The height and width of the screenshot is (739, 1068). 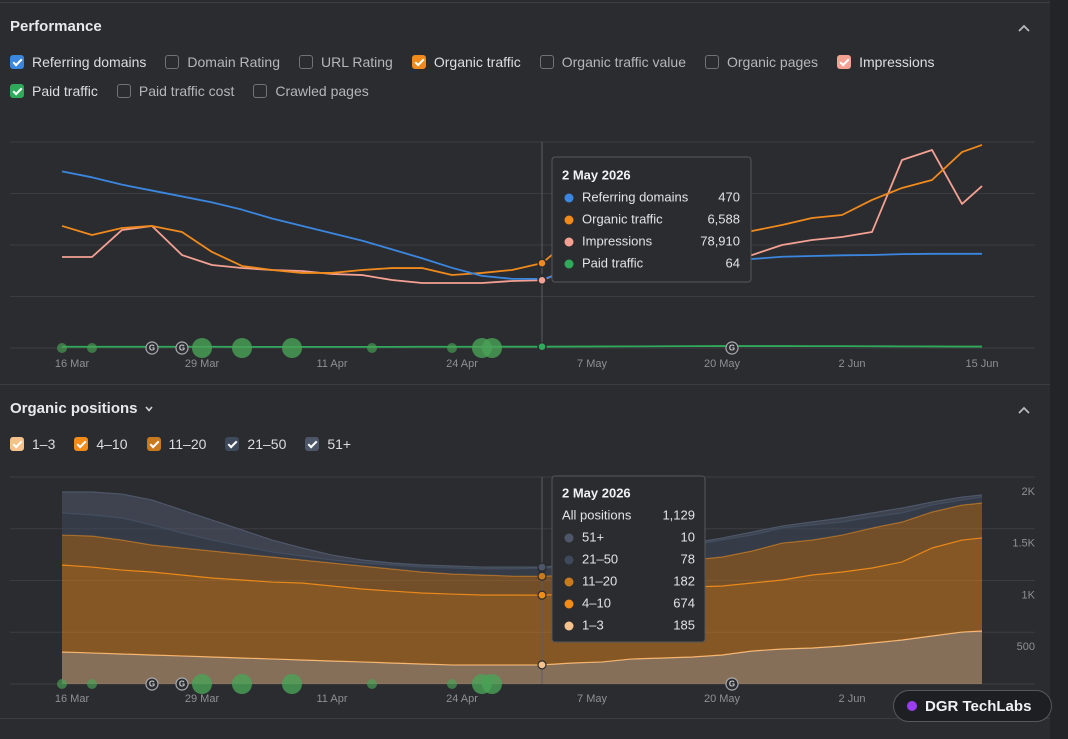 I want to click on checkbox-item: Crawled pages, so click(x=311, y=91).